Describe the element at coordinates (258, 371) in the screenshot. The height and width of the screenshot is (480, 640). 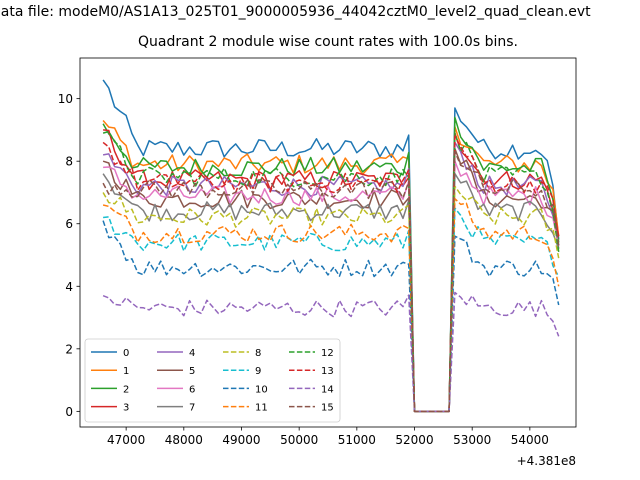
I see `legend-label-9: 9` at that location.